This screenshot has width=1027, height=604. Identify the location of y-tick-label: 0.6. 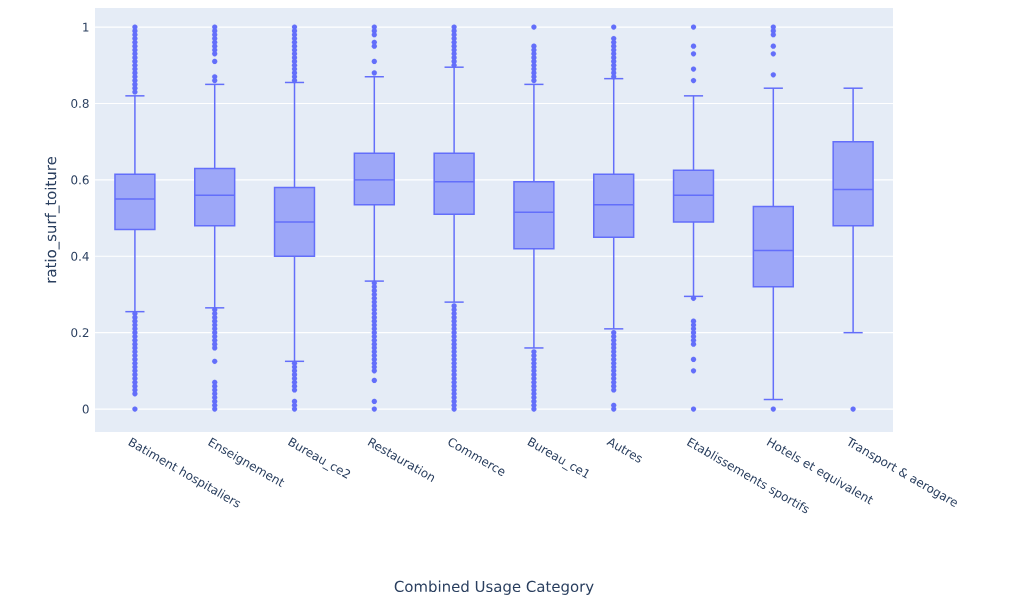
(80, 180).